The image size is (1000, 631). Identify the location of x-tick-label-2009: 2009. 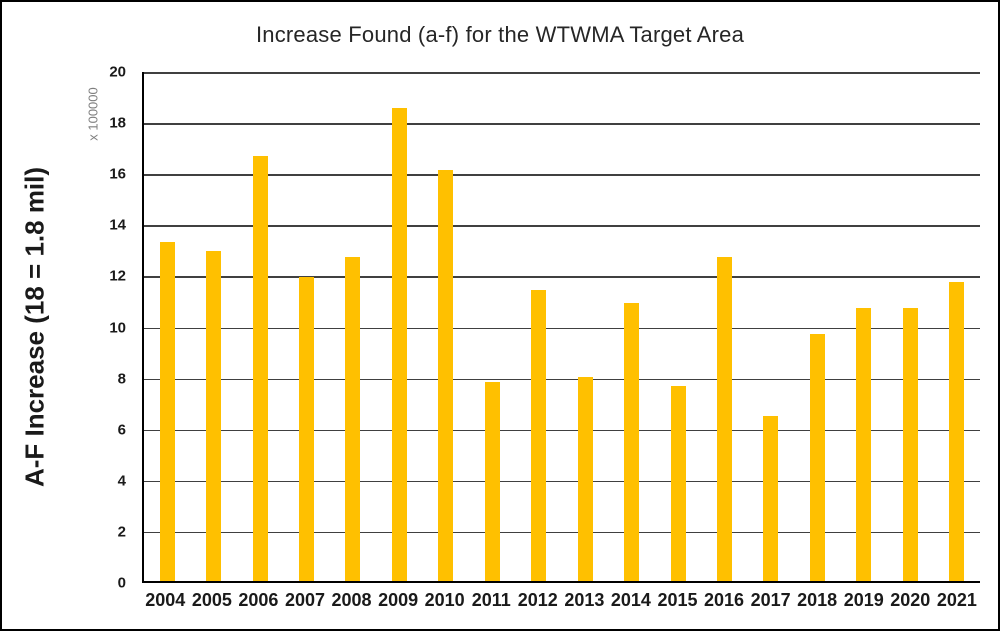
(398, 600).